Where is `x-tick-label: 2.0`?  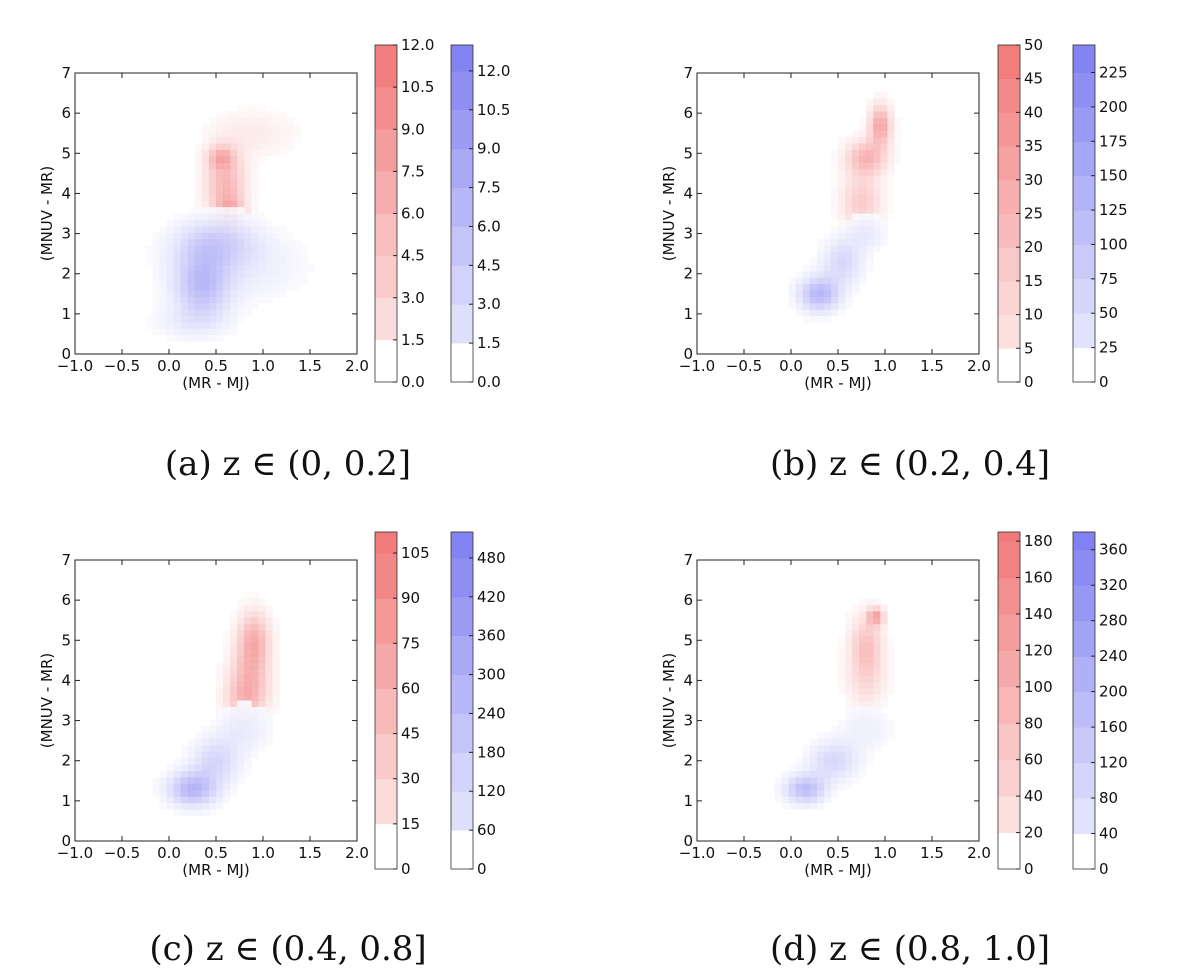
x-tick-label: 2.0 is located at coordinates (979, 366).